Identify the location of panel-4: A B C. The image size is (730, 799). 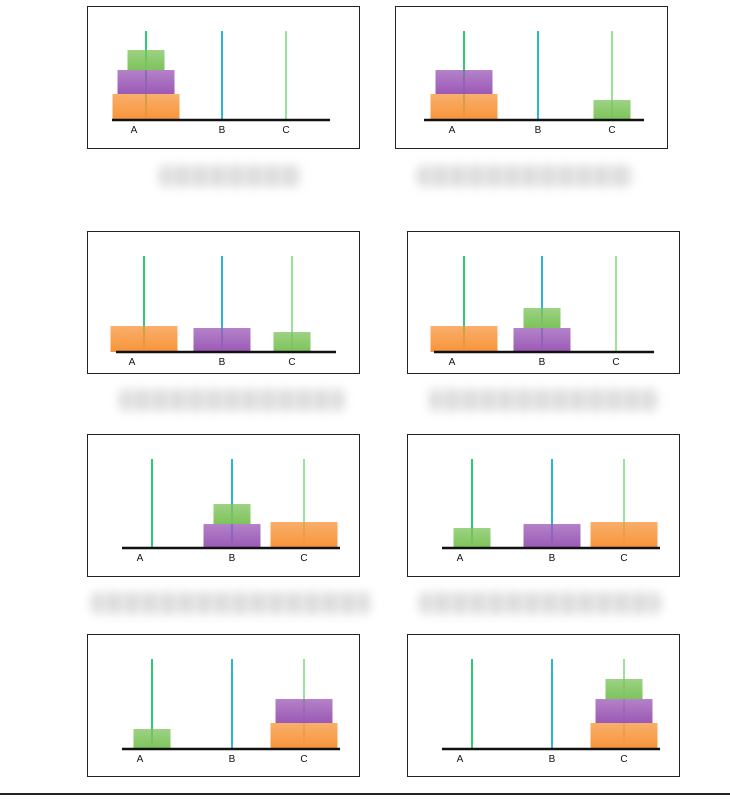
(543, 302).